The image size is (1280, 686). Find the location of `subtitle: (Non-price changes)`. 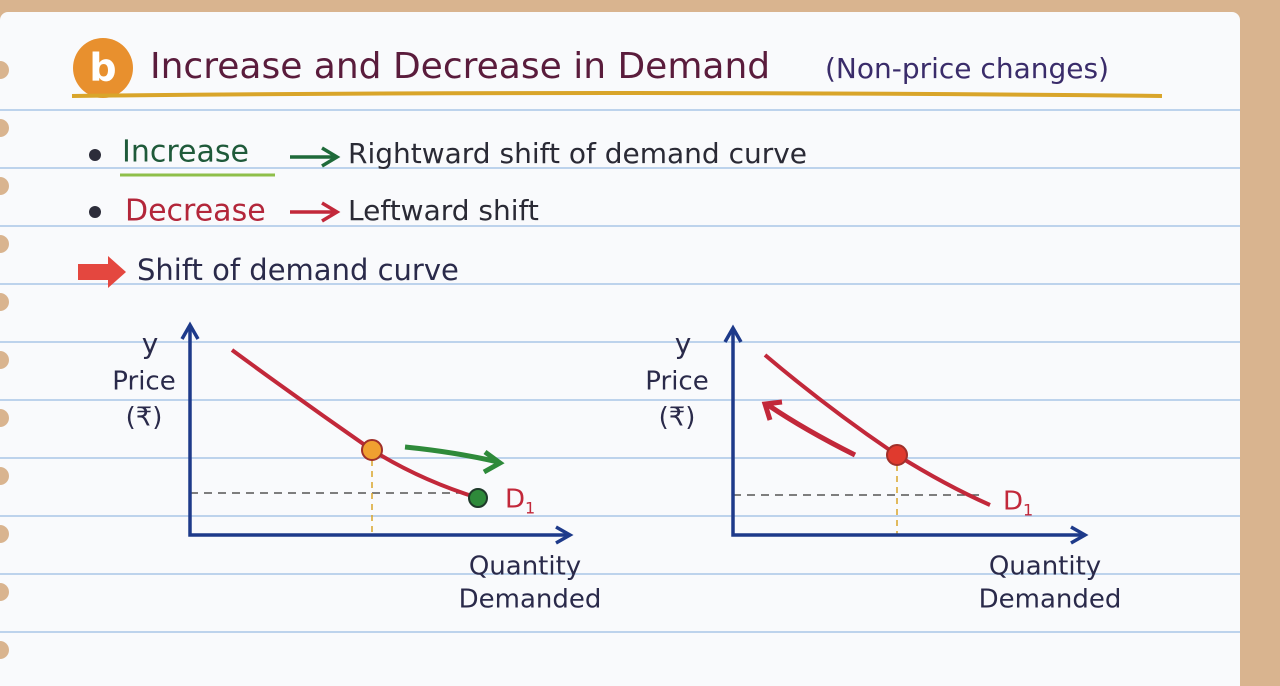

subtitle: (Non-price changes) is located at coordinates (967, 68).